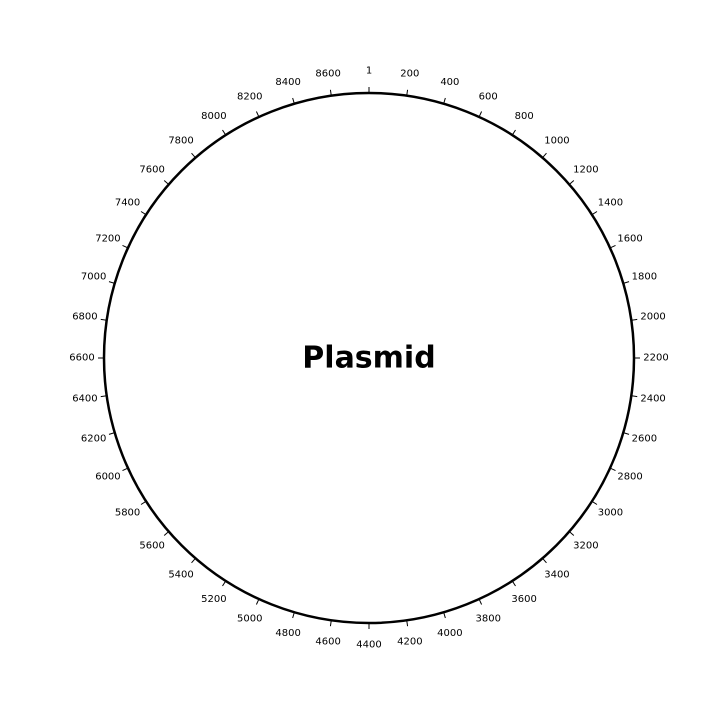 Image resolution: width=720 pixels, height=720 pixels. I want to click on tick-label: 2800, so click(629, 477).